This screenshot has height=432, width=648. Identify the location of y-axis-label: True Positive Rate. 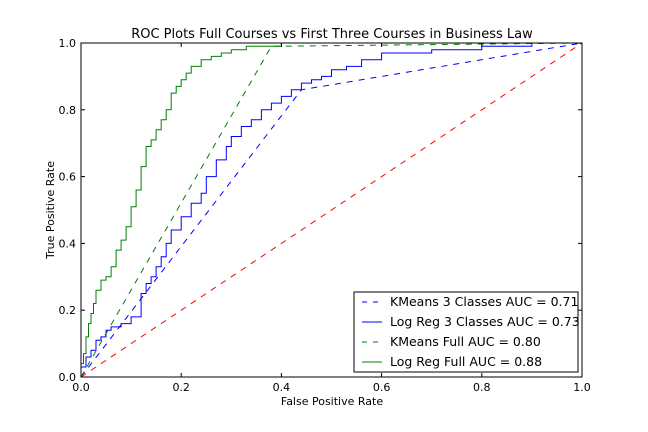
(50, 210).